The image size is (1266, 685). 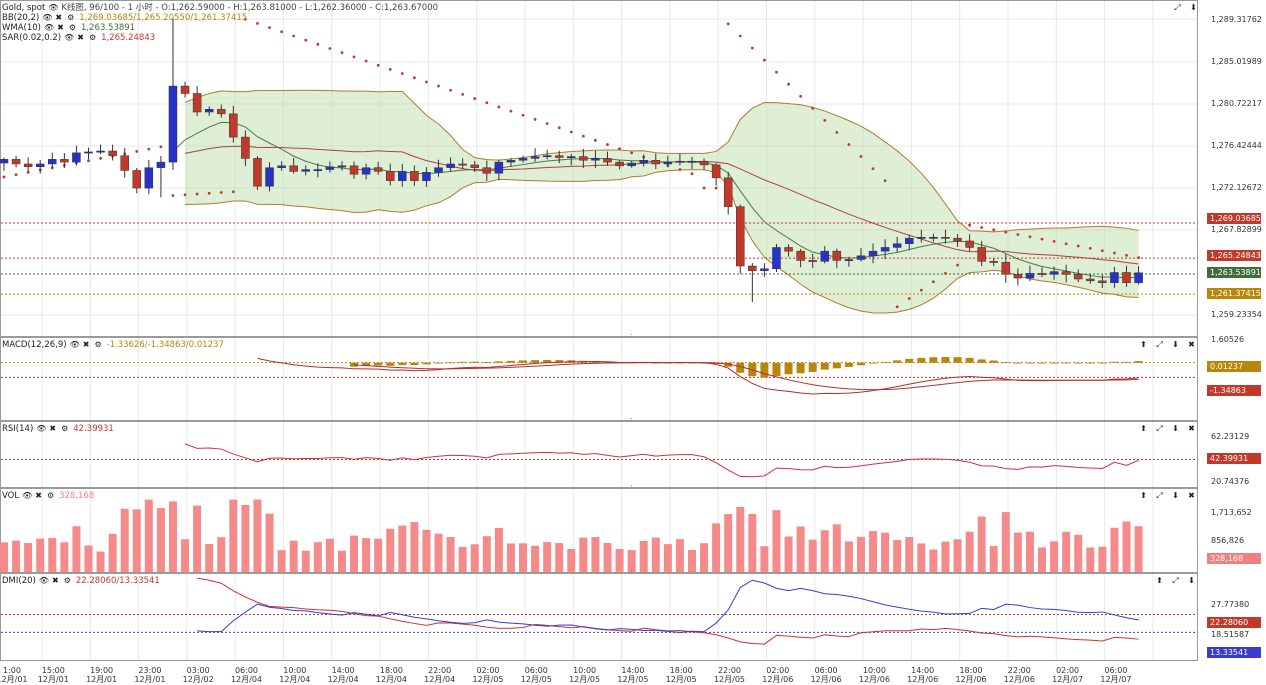 What do you see at coordinates (1234, 558) in the screenshot?
I see `vol-tag: 328,168` at bounding box center [1234, 558].